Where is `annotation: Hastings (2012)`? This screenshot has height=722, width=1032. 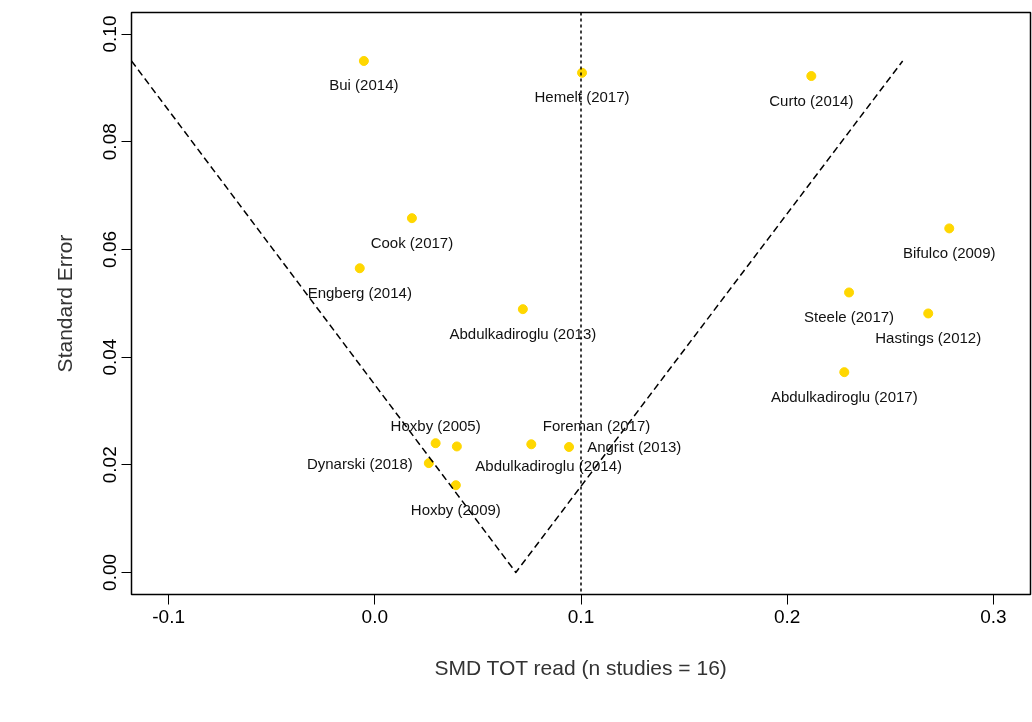
annotation: Hastings (2012) is located at coordinates (928, 337).